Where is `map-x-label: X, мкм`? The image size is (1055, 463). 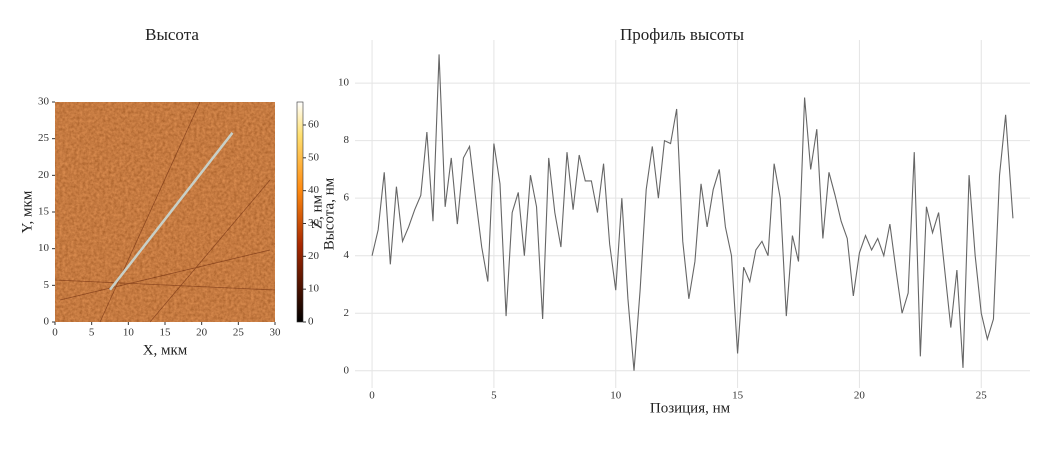 map-x-label: X, мкм is located at coordinates (165, 350).